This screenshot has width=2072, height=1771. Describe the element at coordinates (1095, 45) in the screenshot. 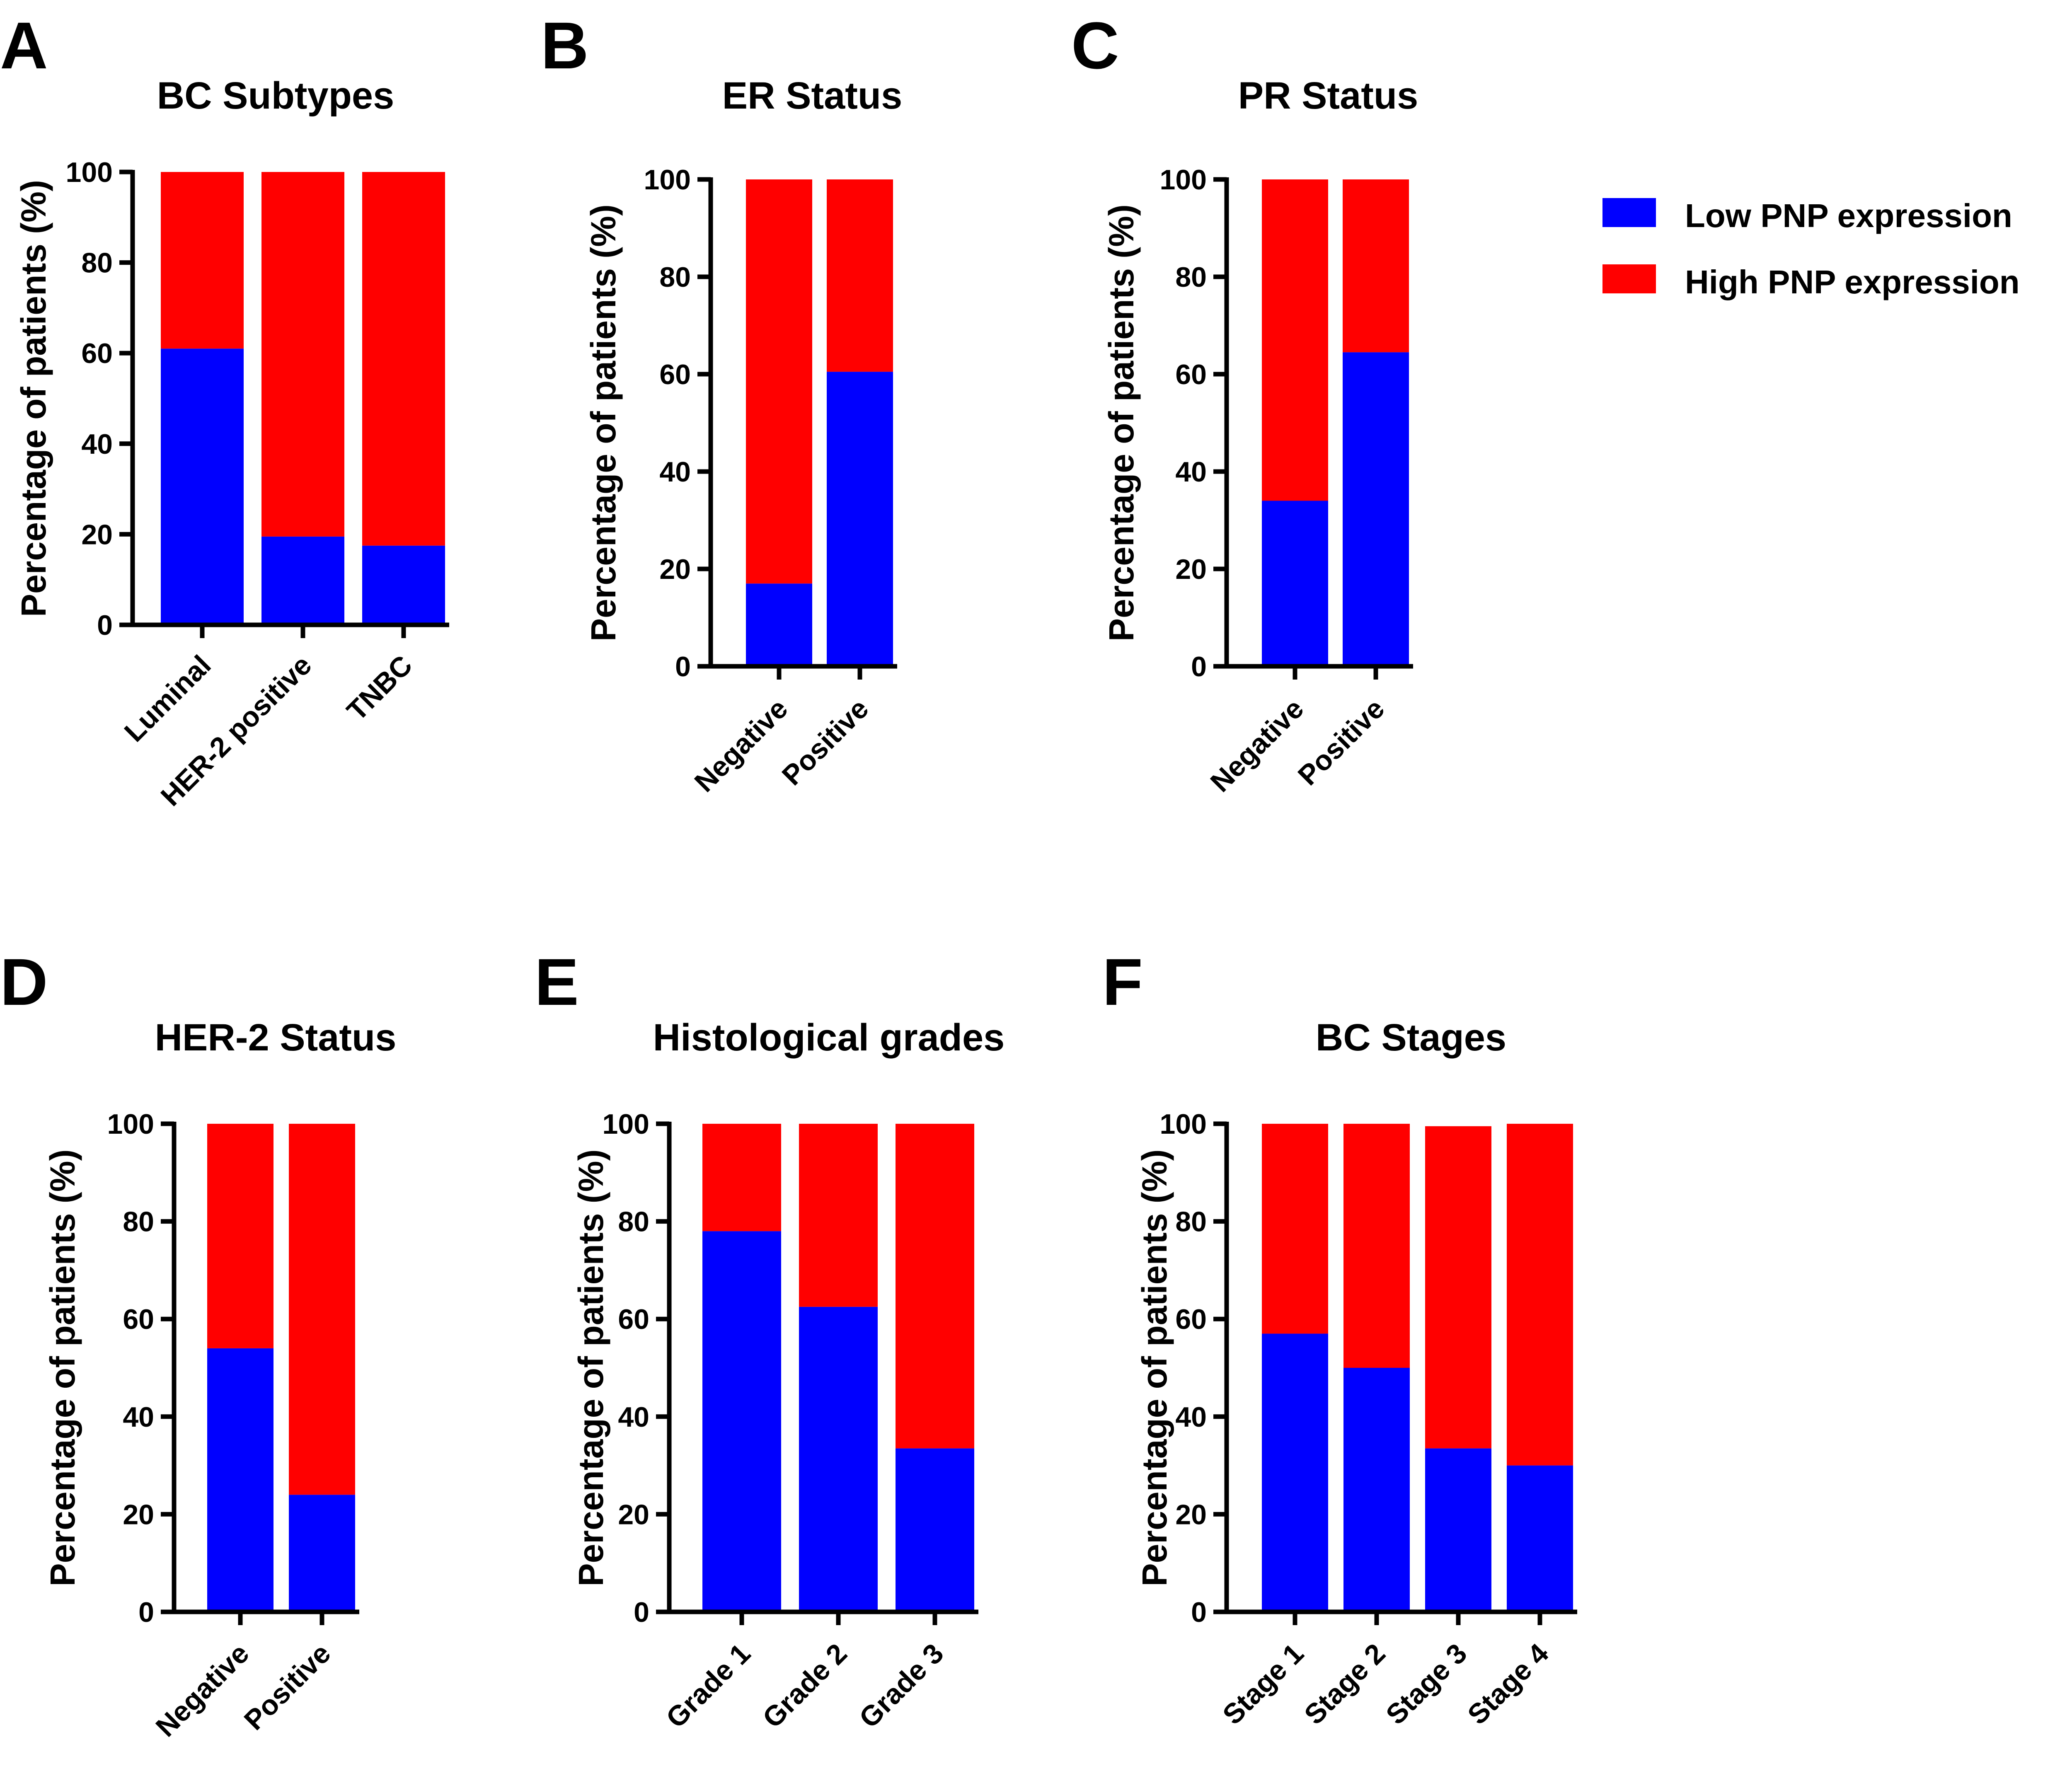

I see `panel-c-letter: C` at that location.